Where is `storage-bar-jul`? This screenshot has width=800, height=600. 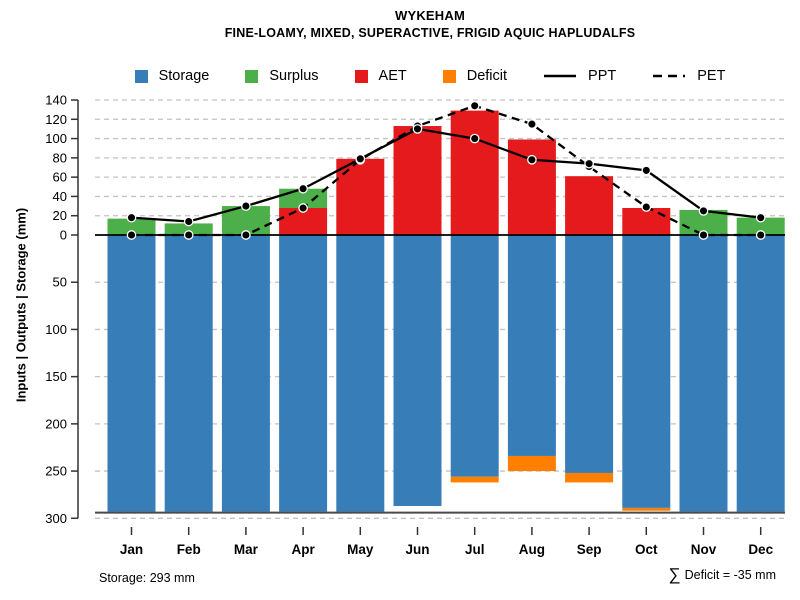 storage-bar-jul is located at coordinates (474, 356).